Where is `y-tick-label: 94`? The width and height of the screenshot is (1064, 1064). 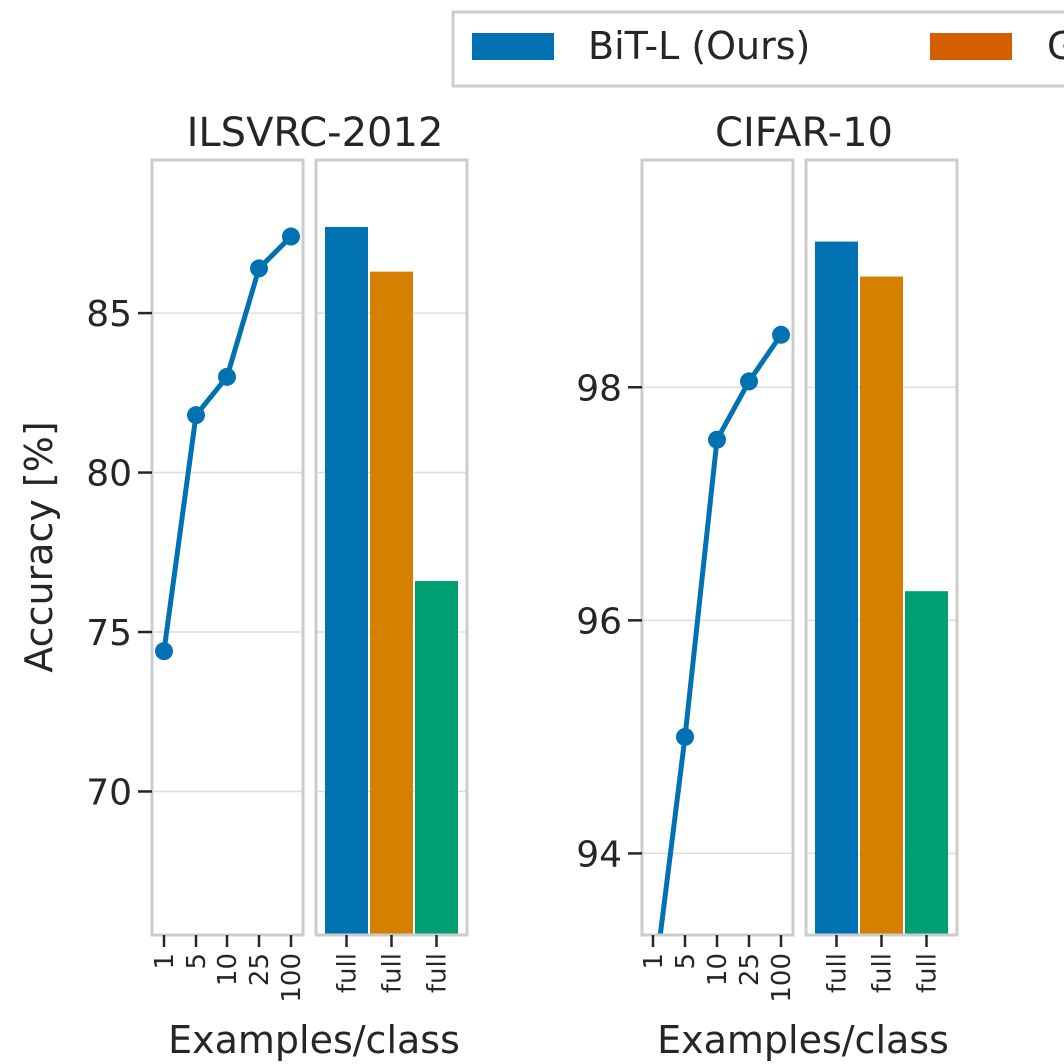
y-tick-label: 94 is located at coordinates (599, 854).